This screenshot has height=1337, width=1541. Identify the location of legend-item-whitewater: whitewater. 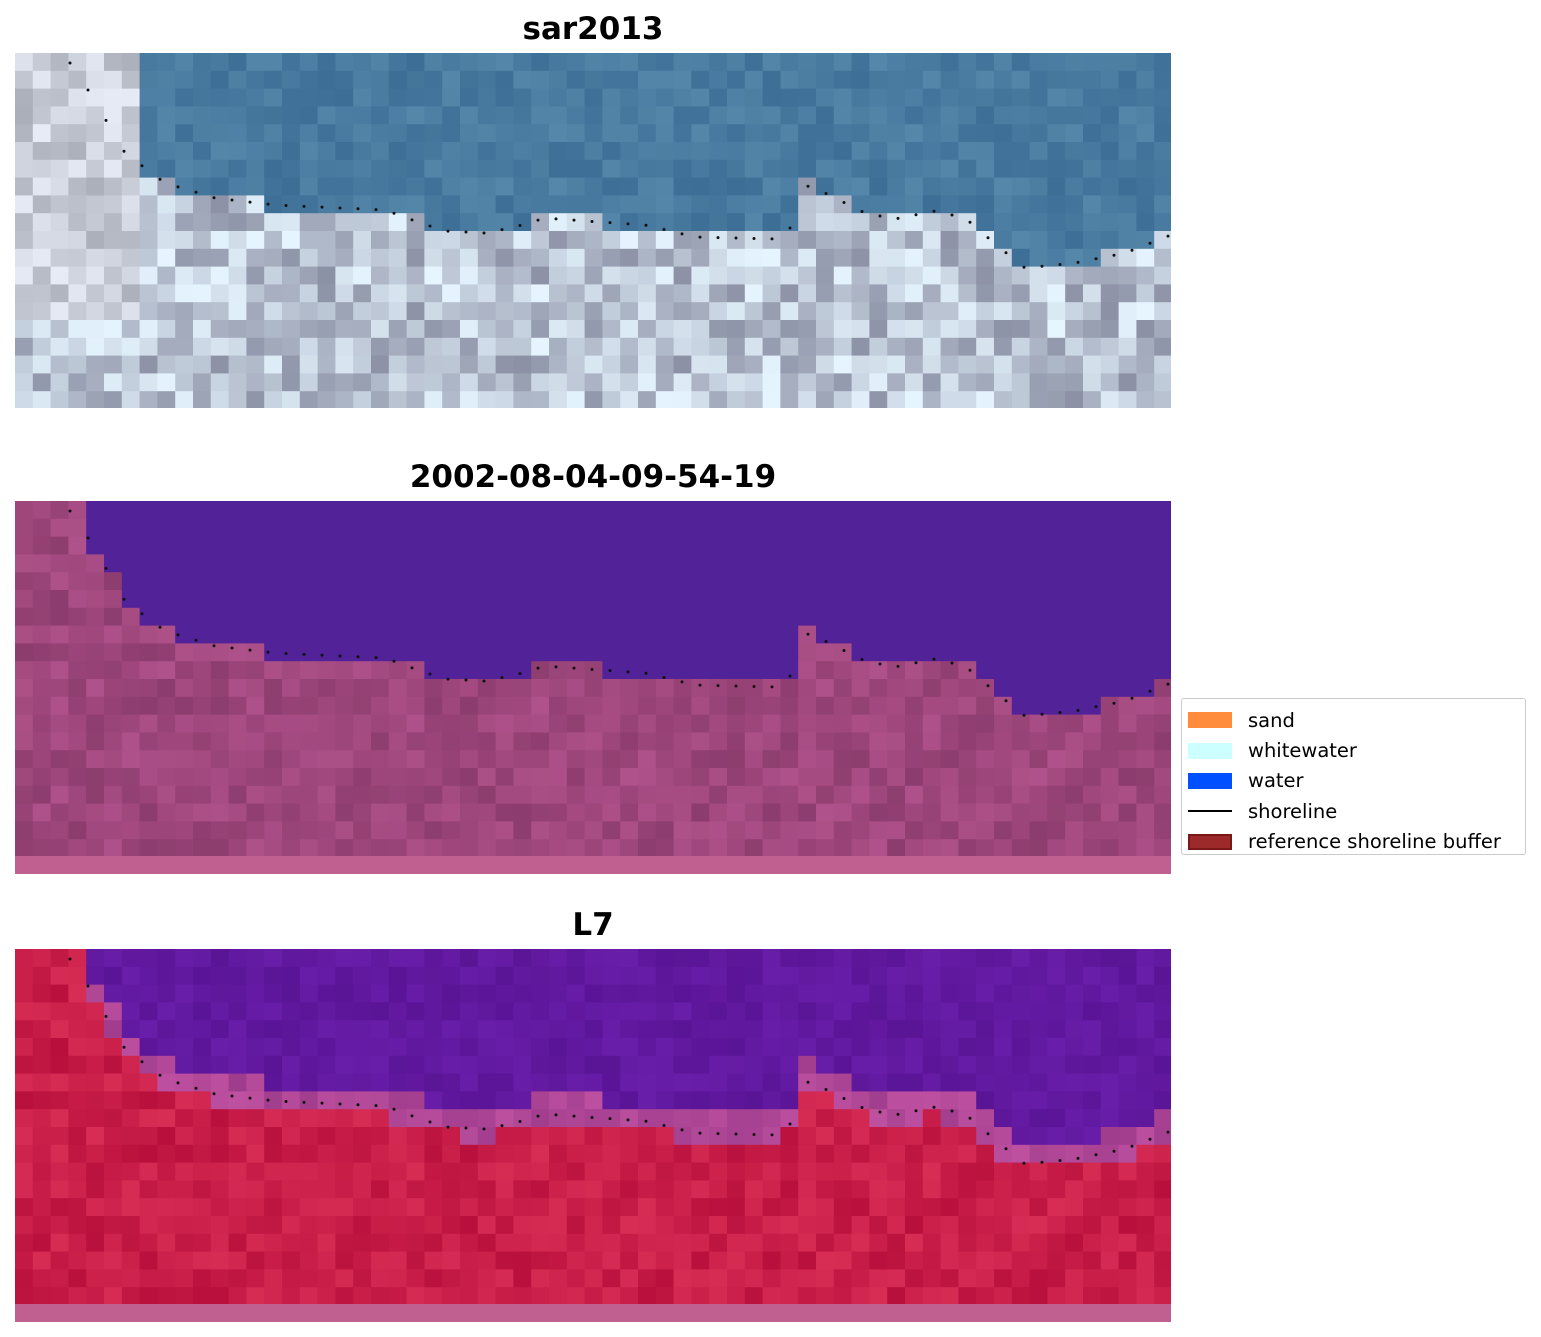
(1353, 750).